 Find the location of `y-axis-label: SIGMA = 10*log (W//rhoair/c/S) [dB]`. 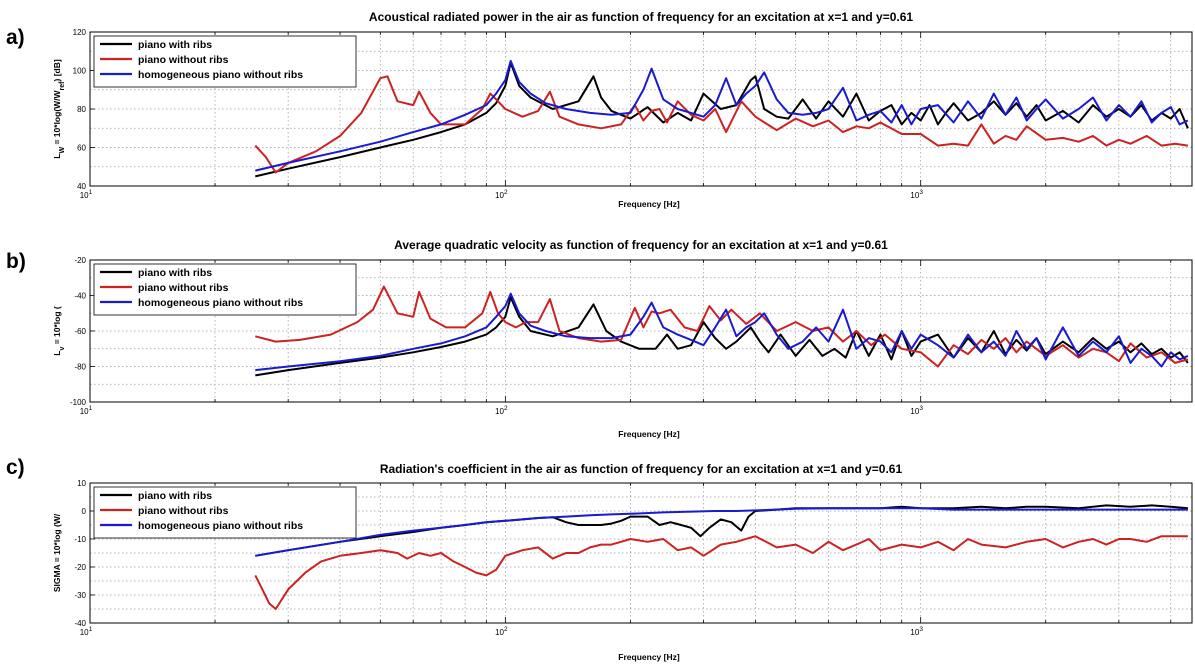

y-axis-label: SIGMA = 10*log (W//rhoair/c/S) [dB] is located at coordinates (57, 552).